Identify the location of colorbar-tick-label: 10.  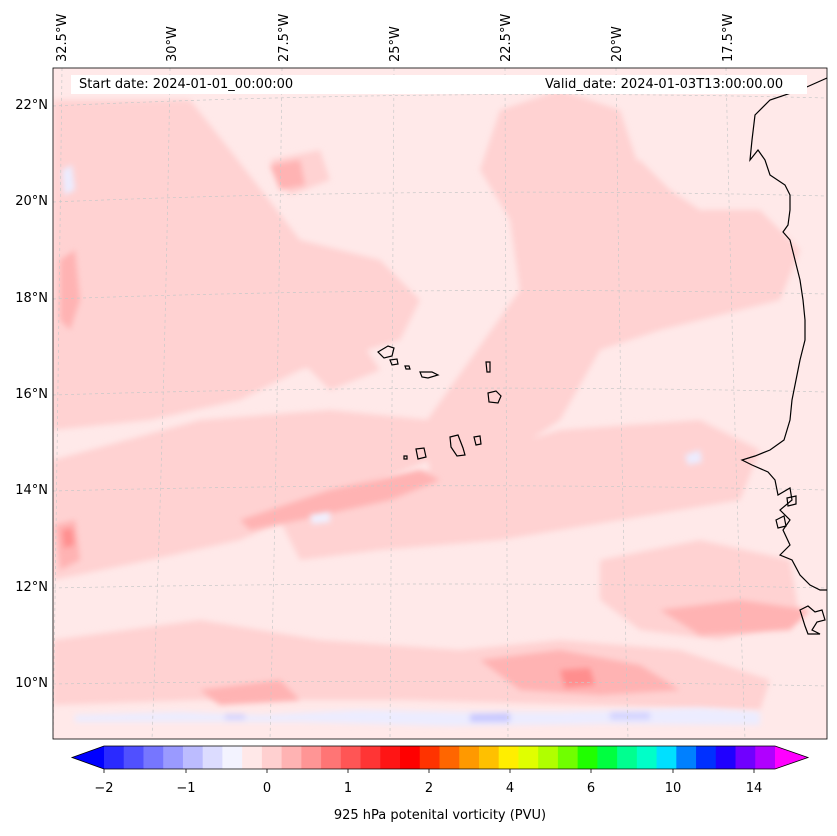
(673, 788).